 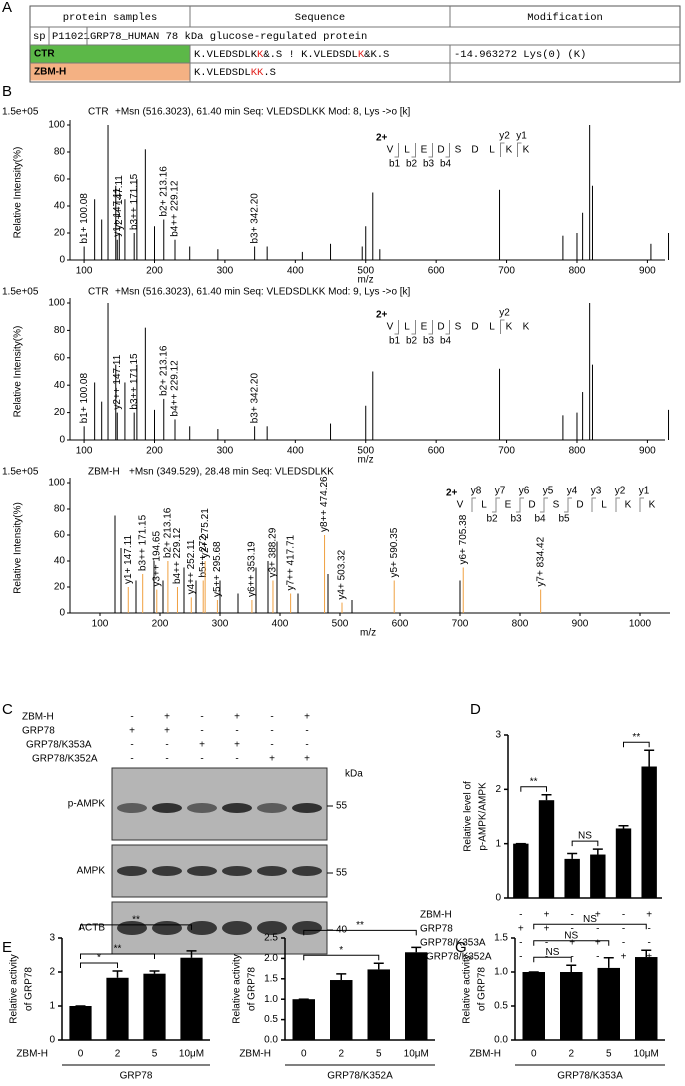 What do you see at coordinates (52, 1006) in the screenshot?
I see `y-tick-label: 1` at bounding box center [52, 1006].